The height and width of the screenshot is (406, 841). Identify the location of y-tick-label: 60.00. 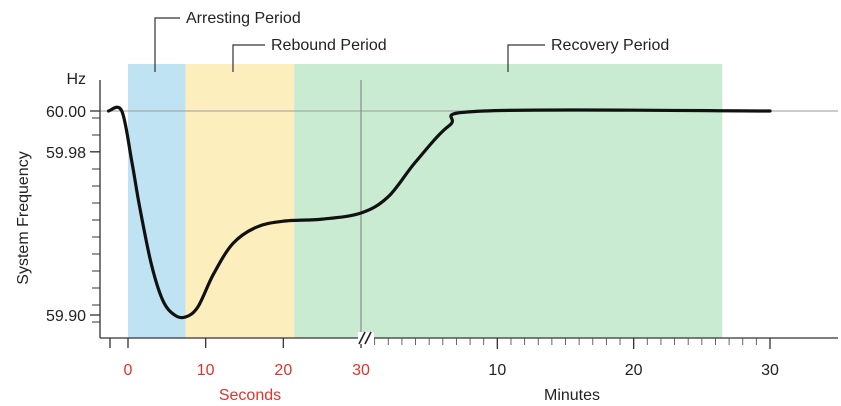
(66, 112).